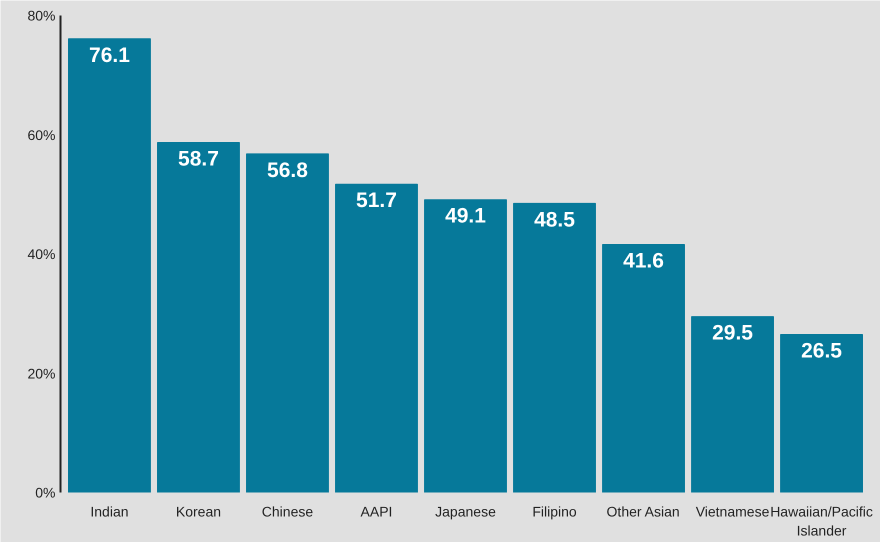 The image size is (880, 542). What do you see at coordinates (465, 216) in the screenshot?
I see `data-label: 49.1` at bounding box center [465, 216].